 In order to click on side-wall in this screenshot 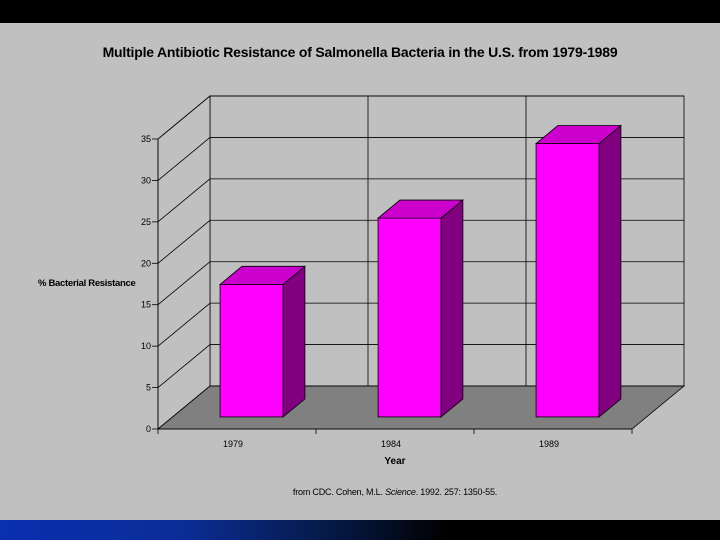, I will do `click(184, 262)`.